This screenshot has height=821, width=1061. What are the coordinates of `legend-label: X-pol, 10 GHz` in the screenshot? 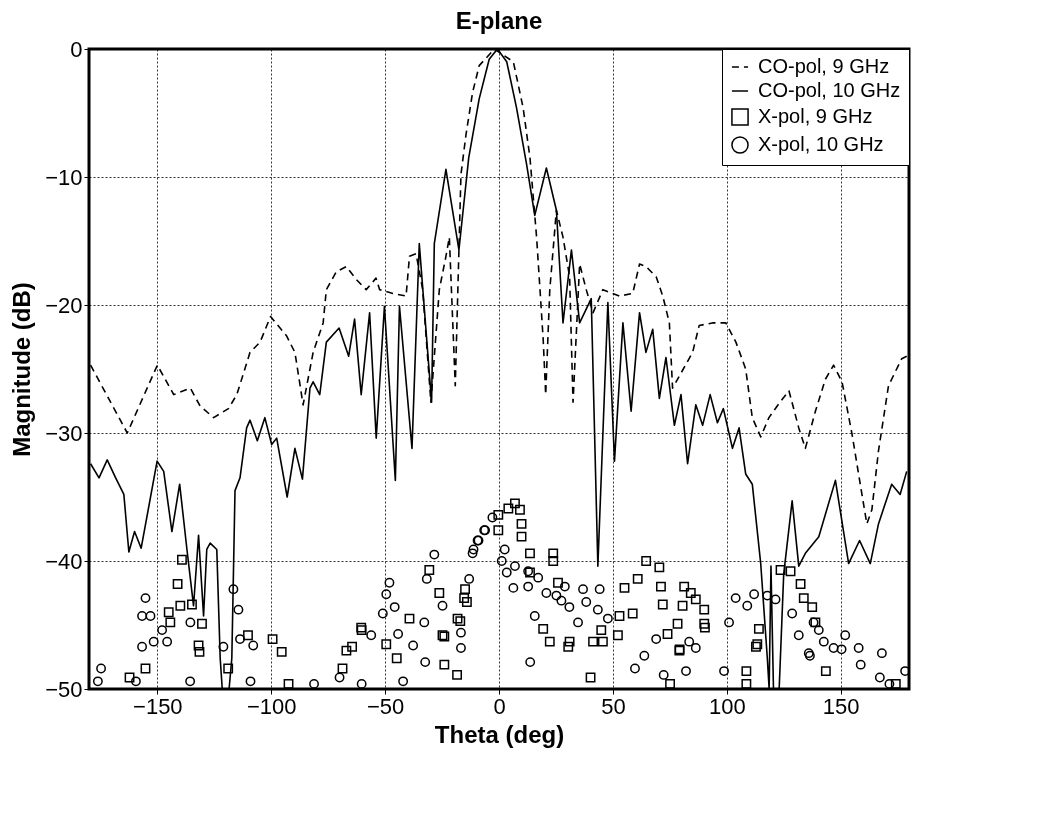 It's located at (821, 144).